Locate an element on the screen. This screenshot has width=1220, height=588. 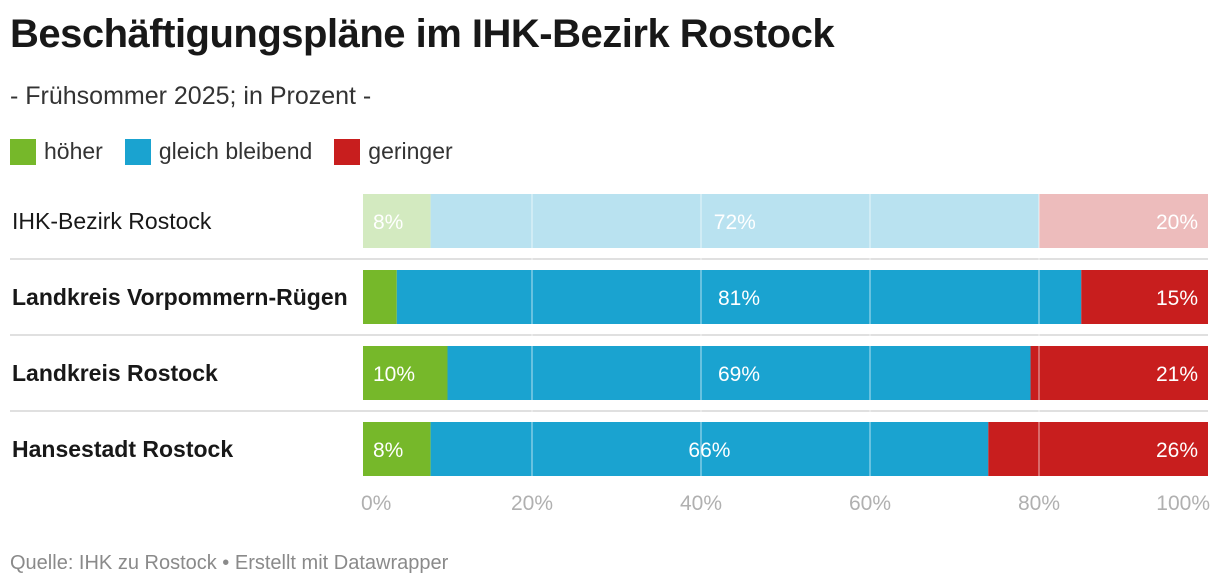
x-tick-label: 20% is located at coordinates (532, 503).